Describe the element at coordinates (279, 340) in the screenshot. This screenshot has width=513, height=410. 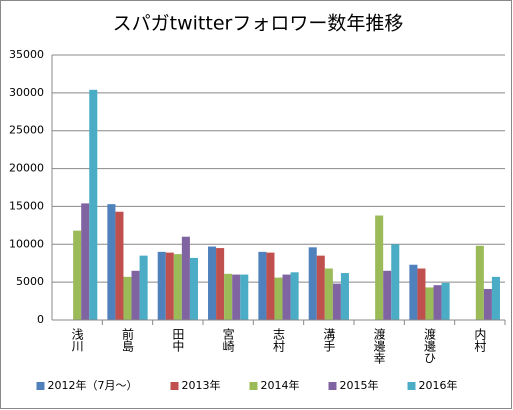
I see `x-tick-label: 志村` at that location.